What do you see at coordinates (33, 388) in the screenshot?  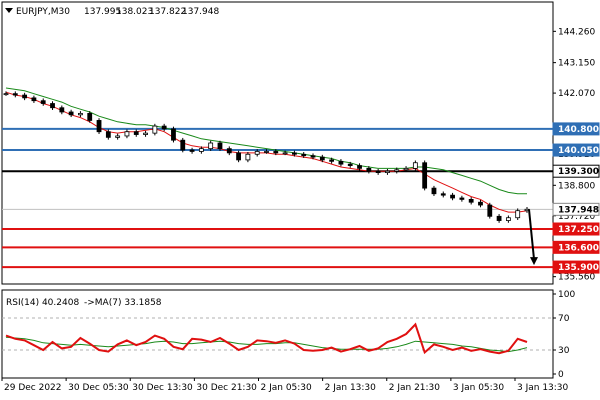 I see `x-tick-label: 29 Dec 2022` at bounding box center [33, 388].